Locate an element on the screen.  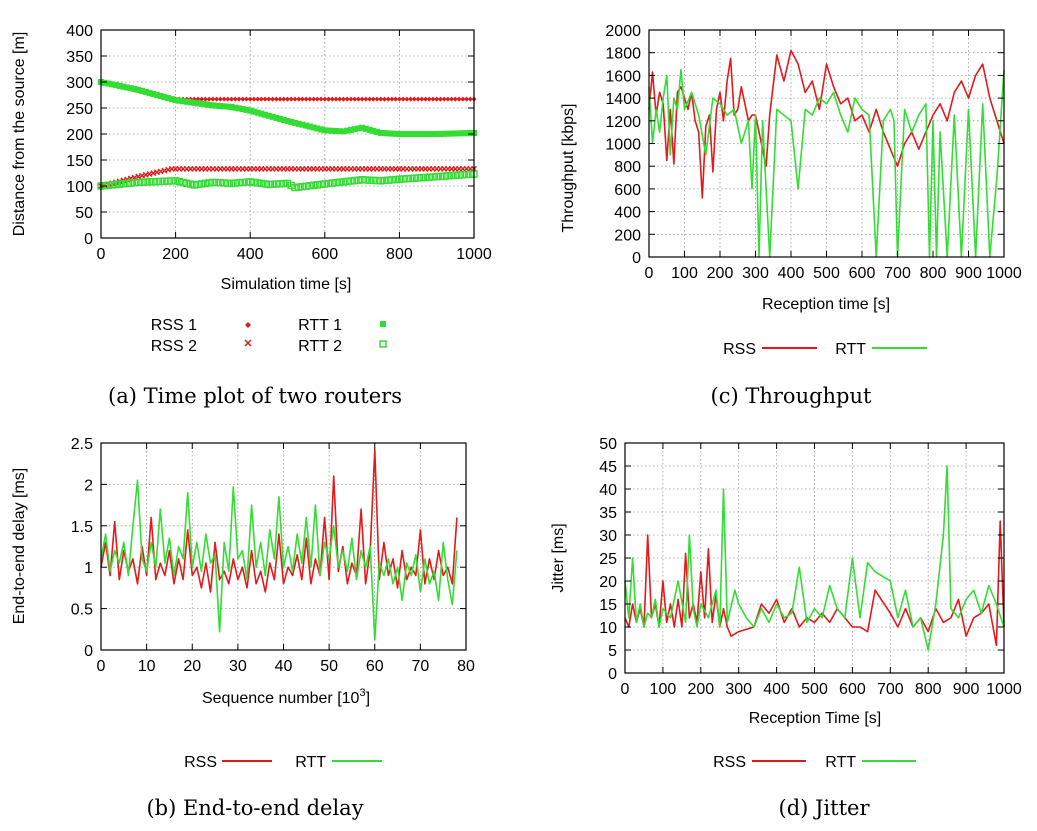
panel-a-legend: RSS 1 RTT 1 RSS 2 RTT 2 is located at coordinates (269, 336).